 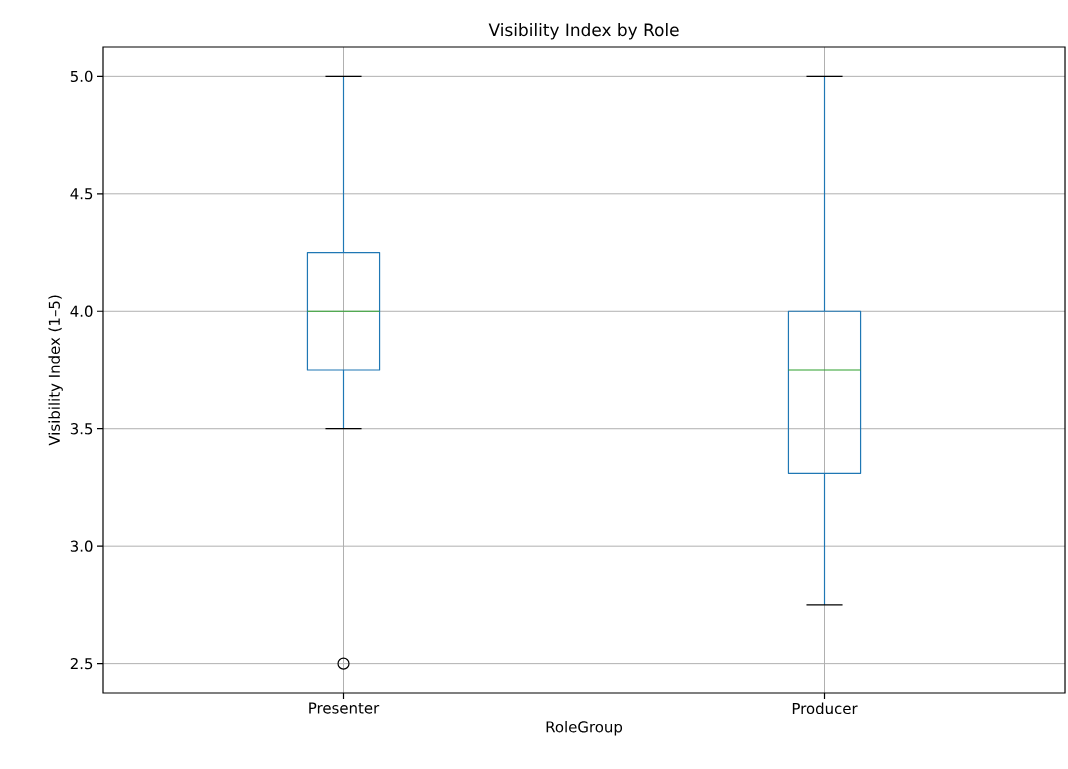 I want to click on chart-title: Visibility Index by Role, so click(x=583, y=31).